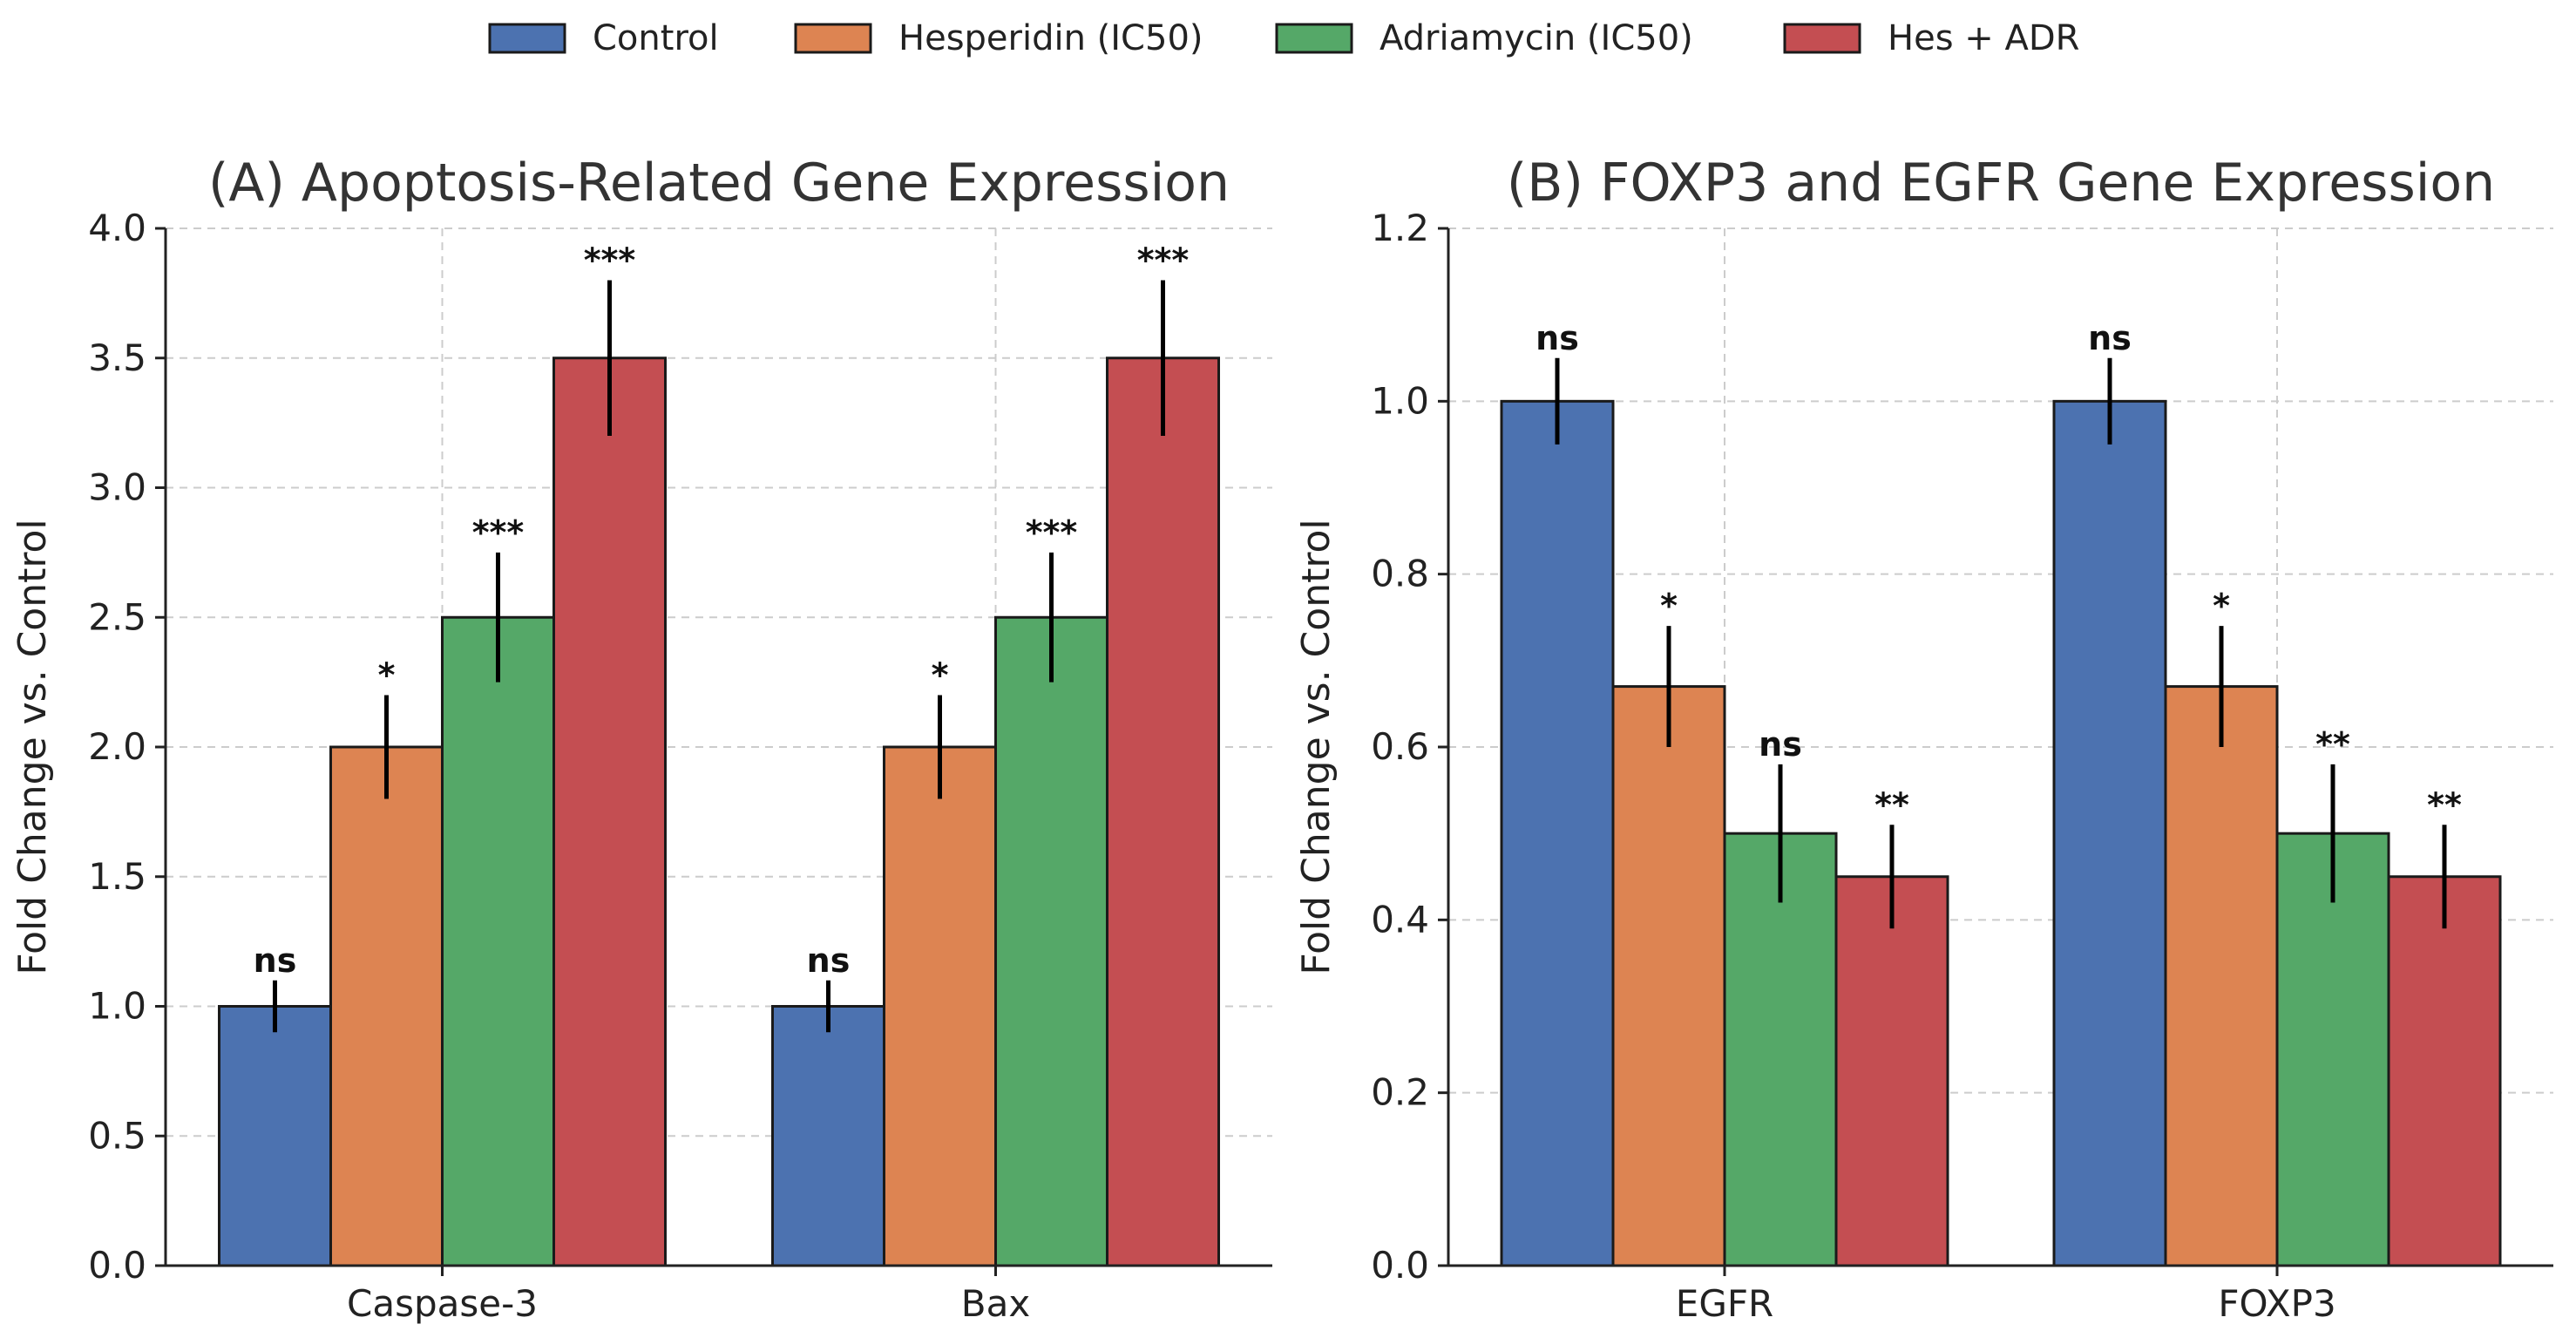 This screenshot has width=2576, height=1331. What do you see at coordinates (940, 676) in the screenshot?
I see `significance-label-bax-hesperidin-ic50: *` at bounding box center [940, 676].